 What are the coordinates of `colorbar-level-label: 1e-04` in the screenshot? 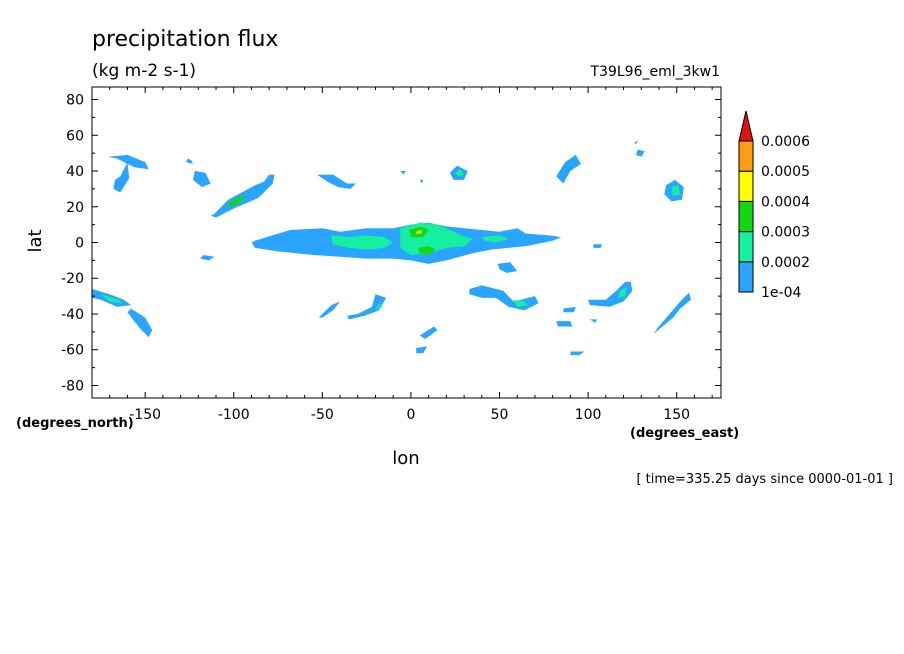 It's located at (781, 293).